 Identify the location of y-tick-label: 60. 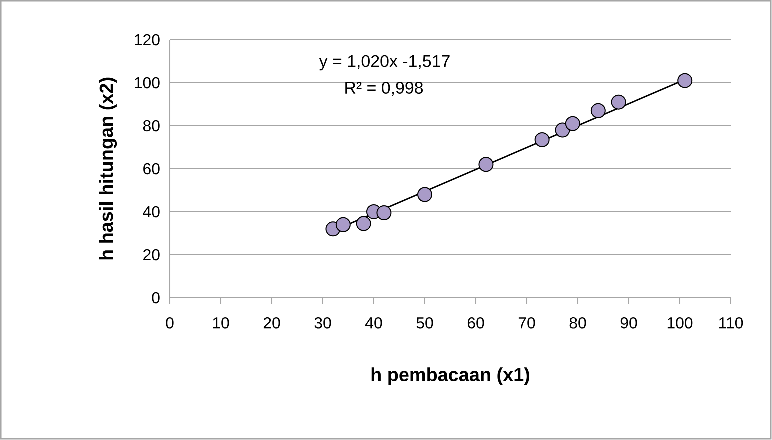
(152, 169).